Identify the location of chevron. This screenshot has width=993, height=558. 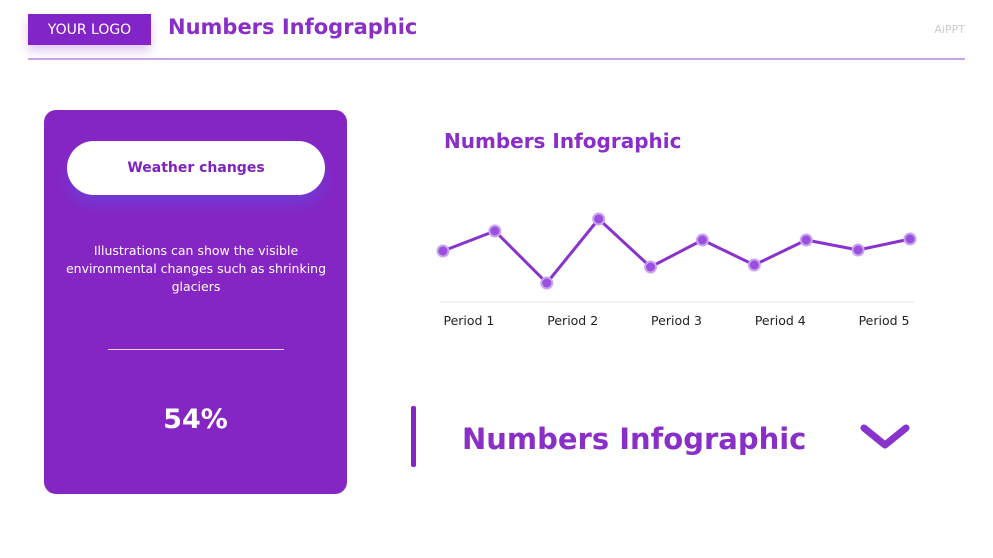
(885, 436).